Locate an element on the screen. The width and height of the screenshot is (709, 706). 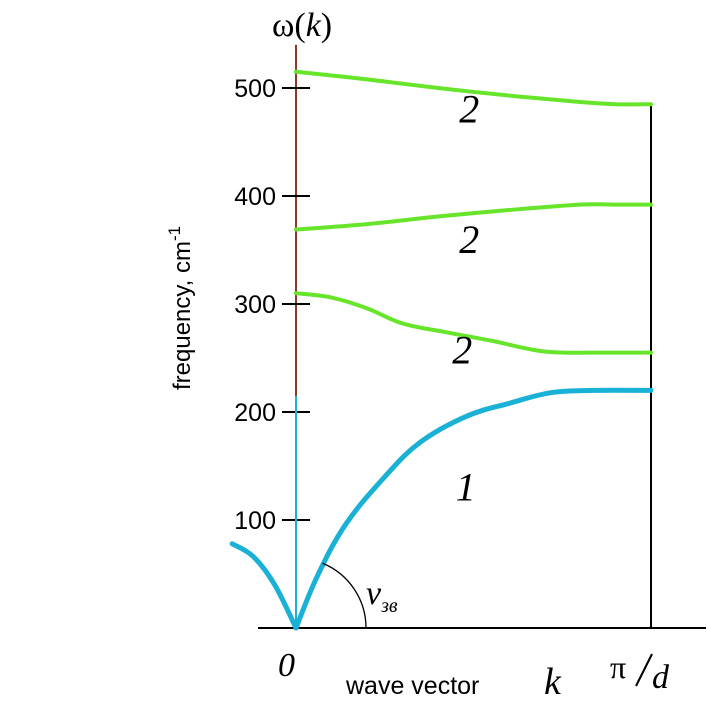
x-tick-zone-edge-numerator: π is located at coordinates (618, 667).